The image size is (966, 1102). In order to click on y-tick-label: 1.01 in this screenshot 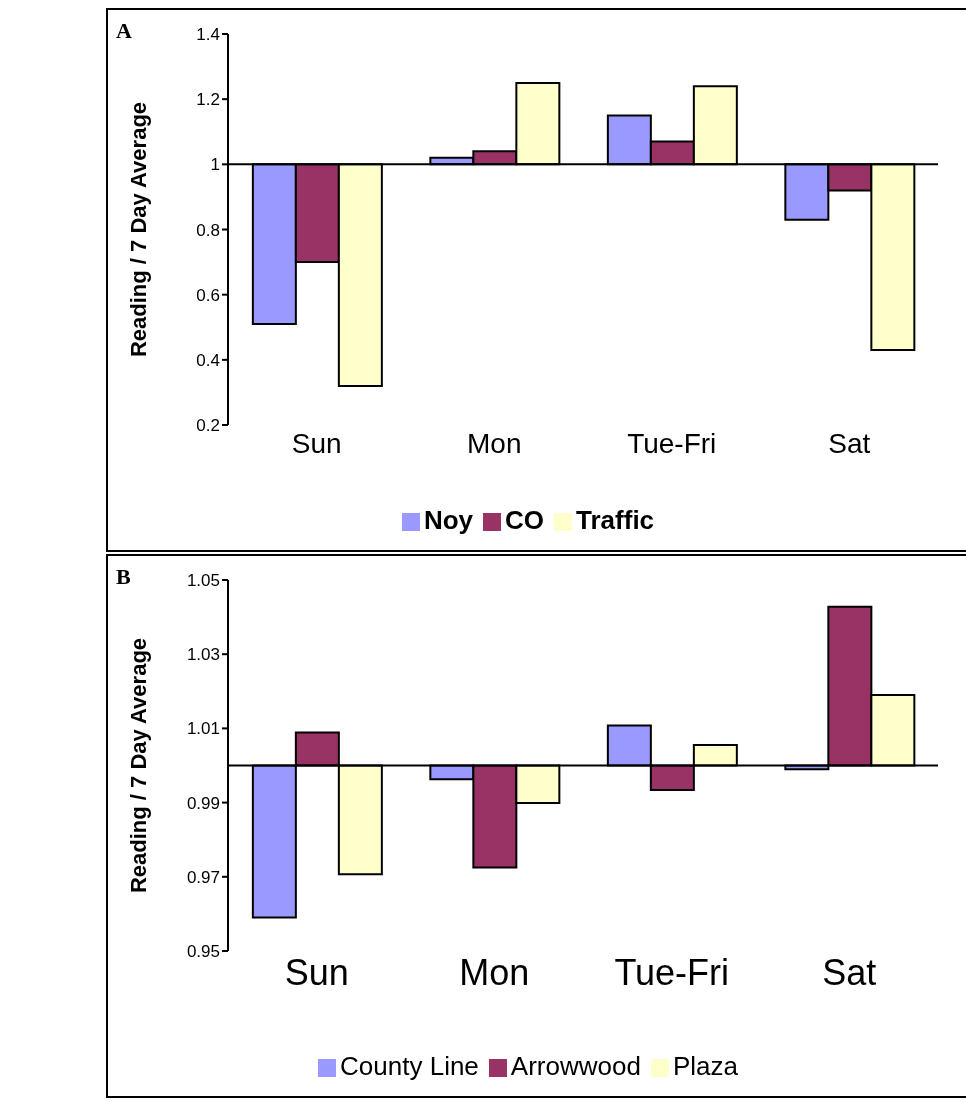, I will do `click(203, 729)`.